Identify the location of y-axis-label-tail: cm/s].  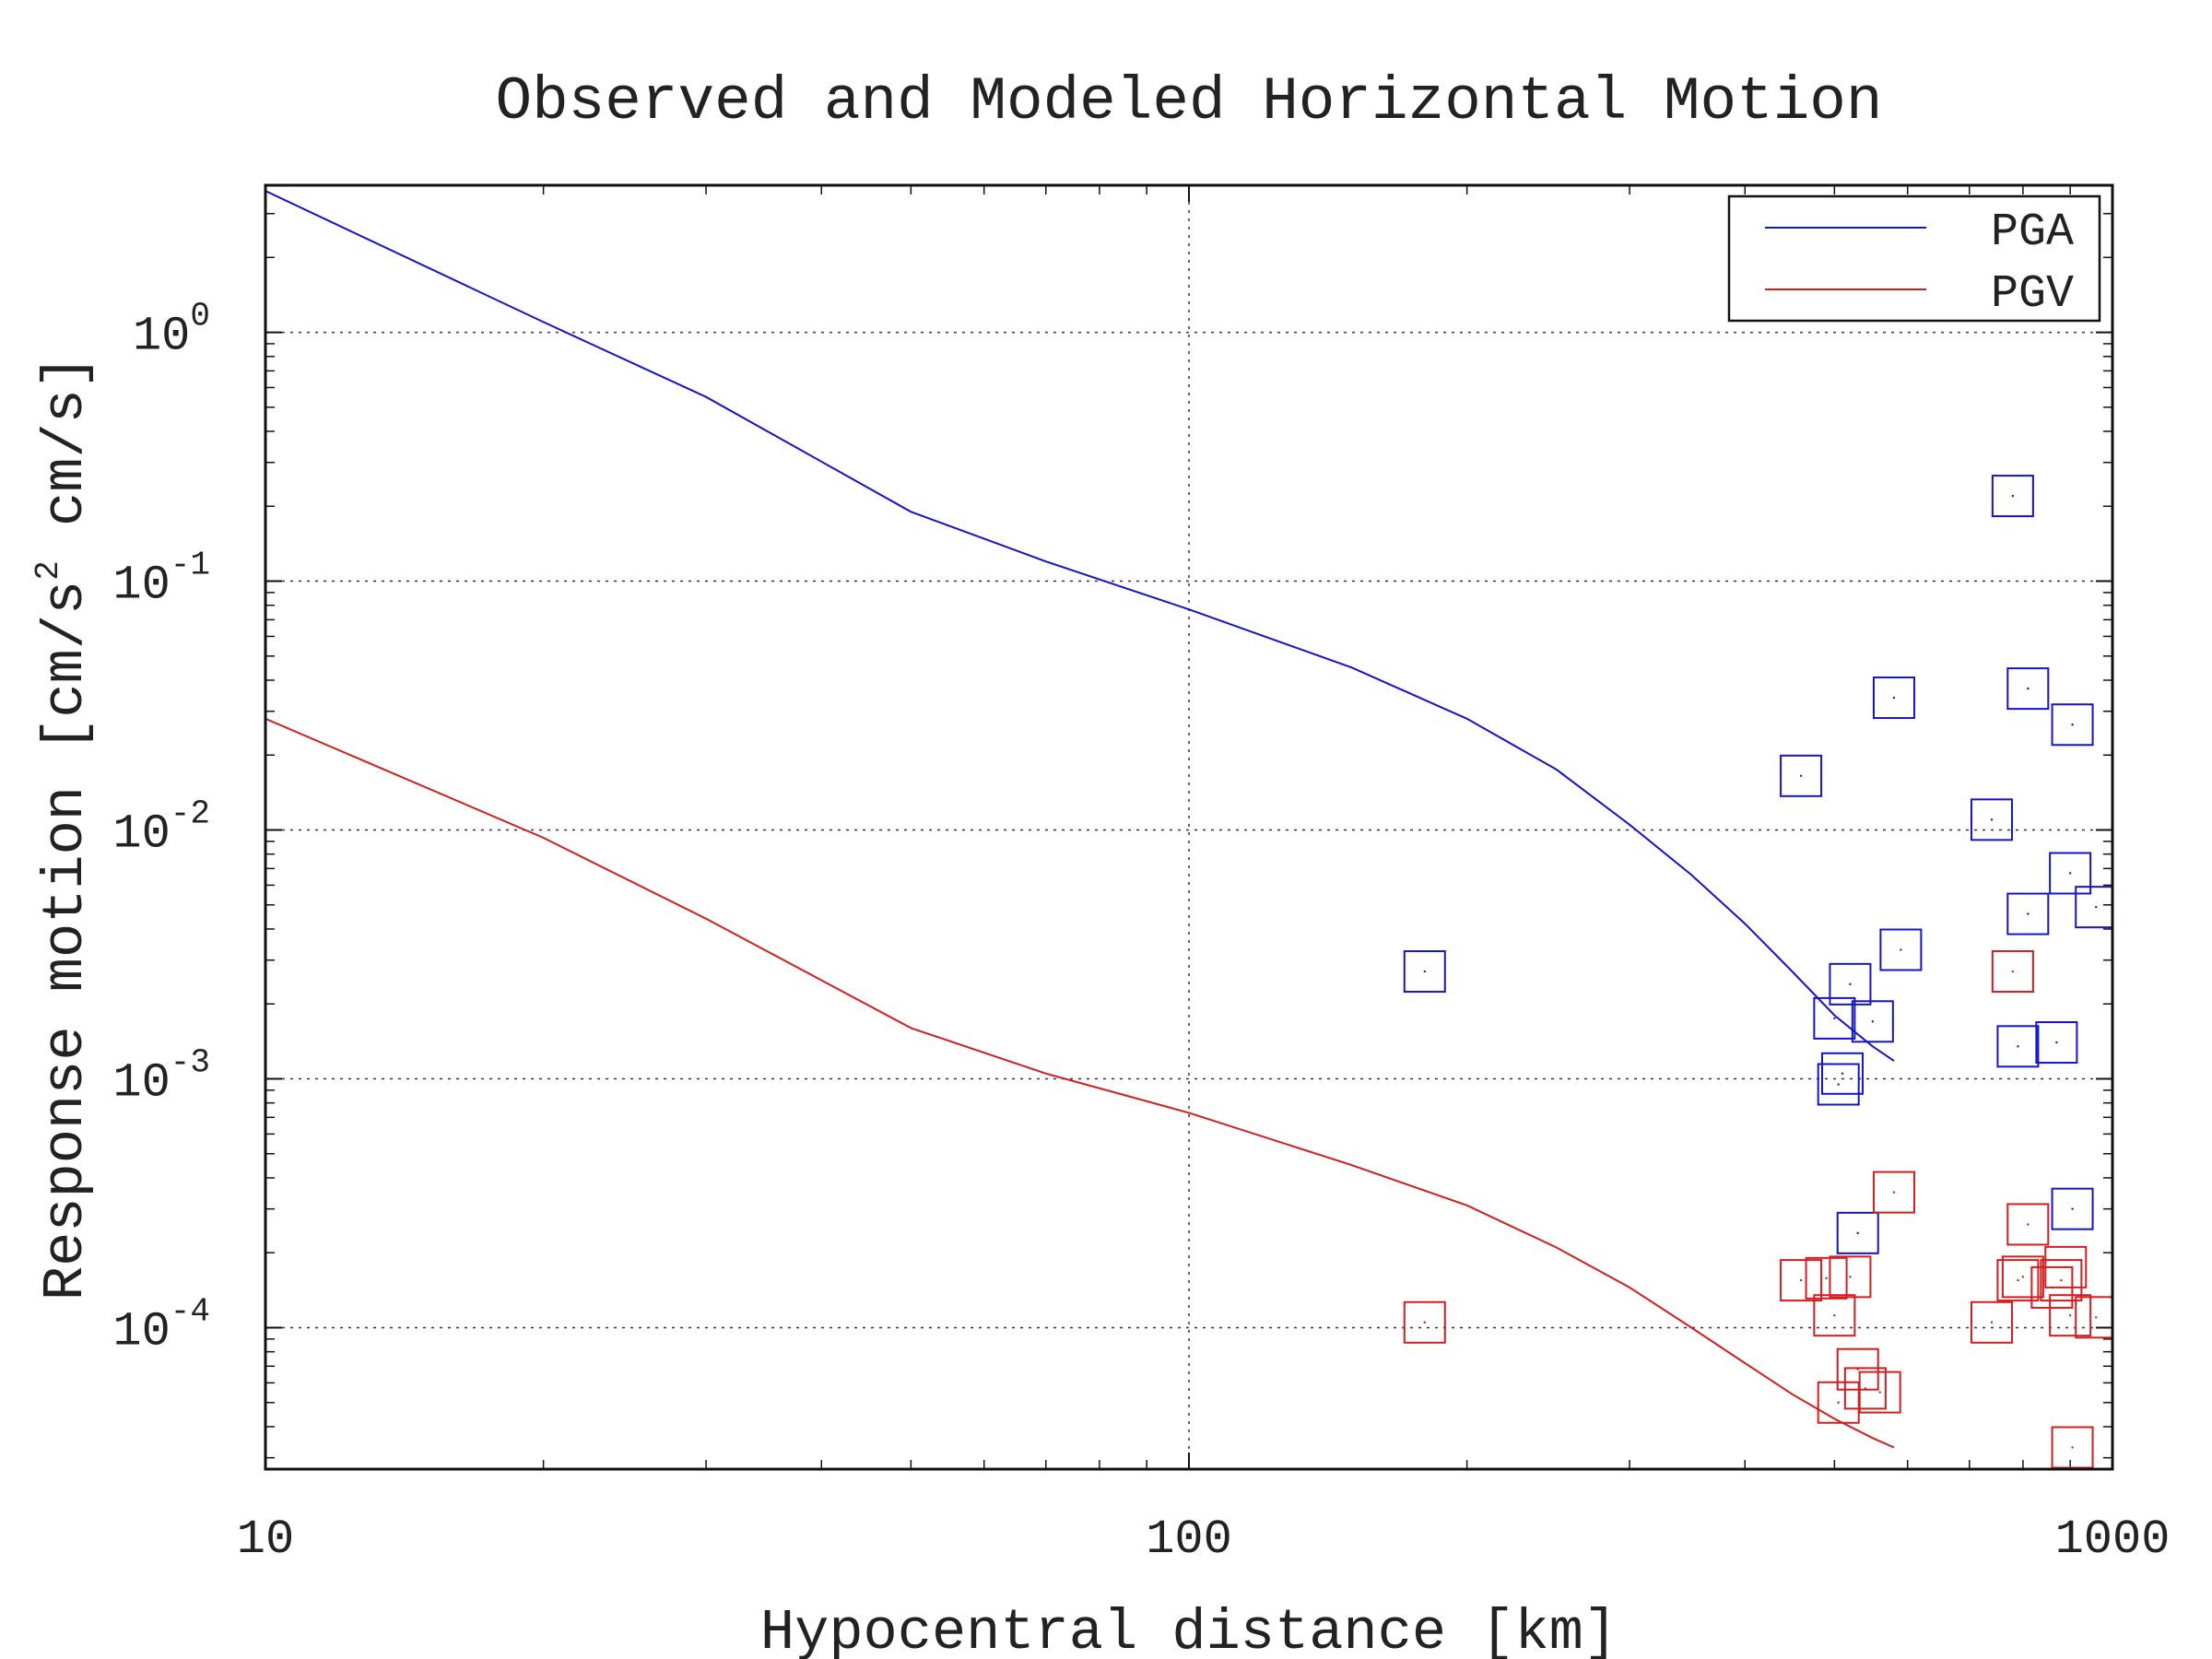
(66, 457).